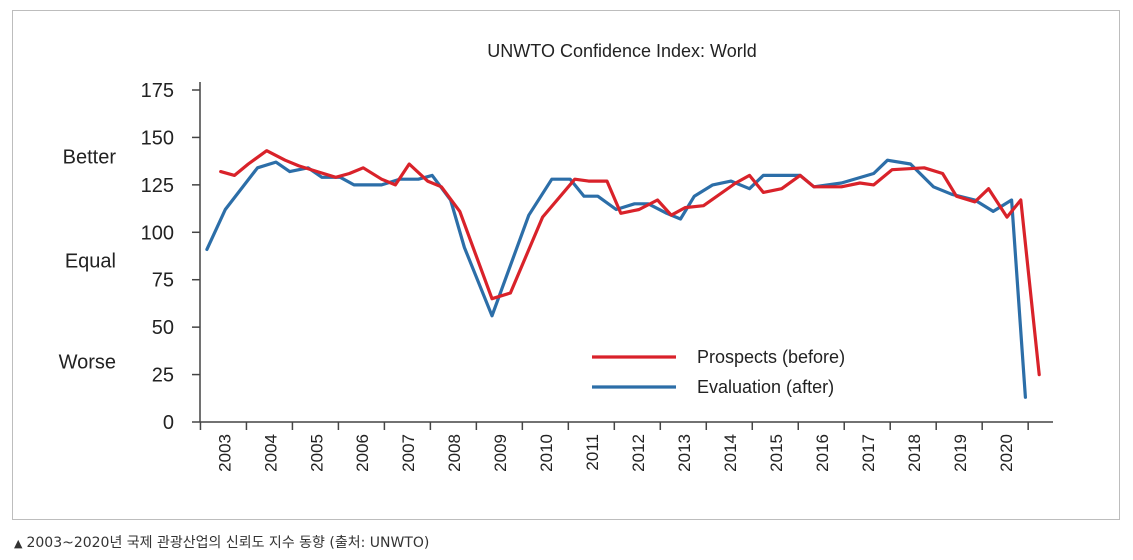 Image resolution: width=1133 pixels, height=560 pixels. What do you see at coordinates (157, 186) in the screenshot?
I see `y-tick-label: 125` at bounding box center [157, 186].